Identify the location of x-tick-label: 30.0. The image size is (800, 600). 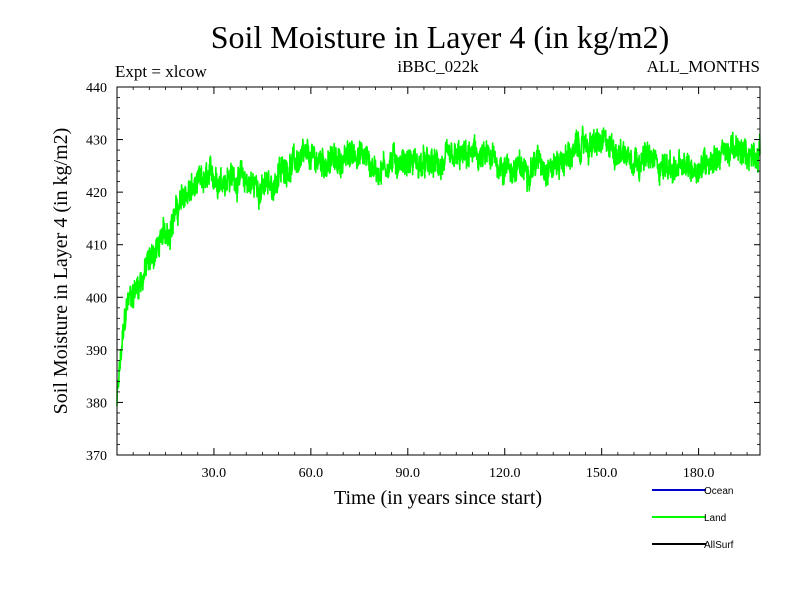
(214, 473).